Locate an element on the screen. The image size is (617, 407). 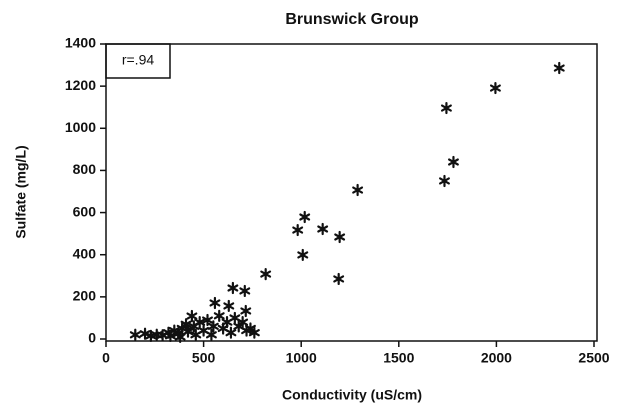
y-tick-label: 1400 is located at coordinates (80, 43).